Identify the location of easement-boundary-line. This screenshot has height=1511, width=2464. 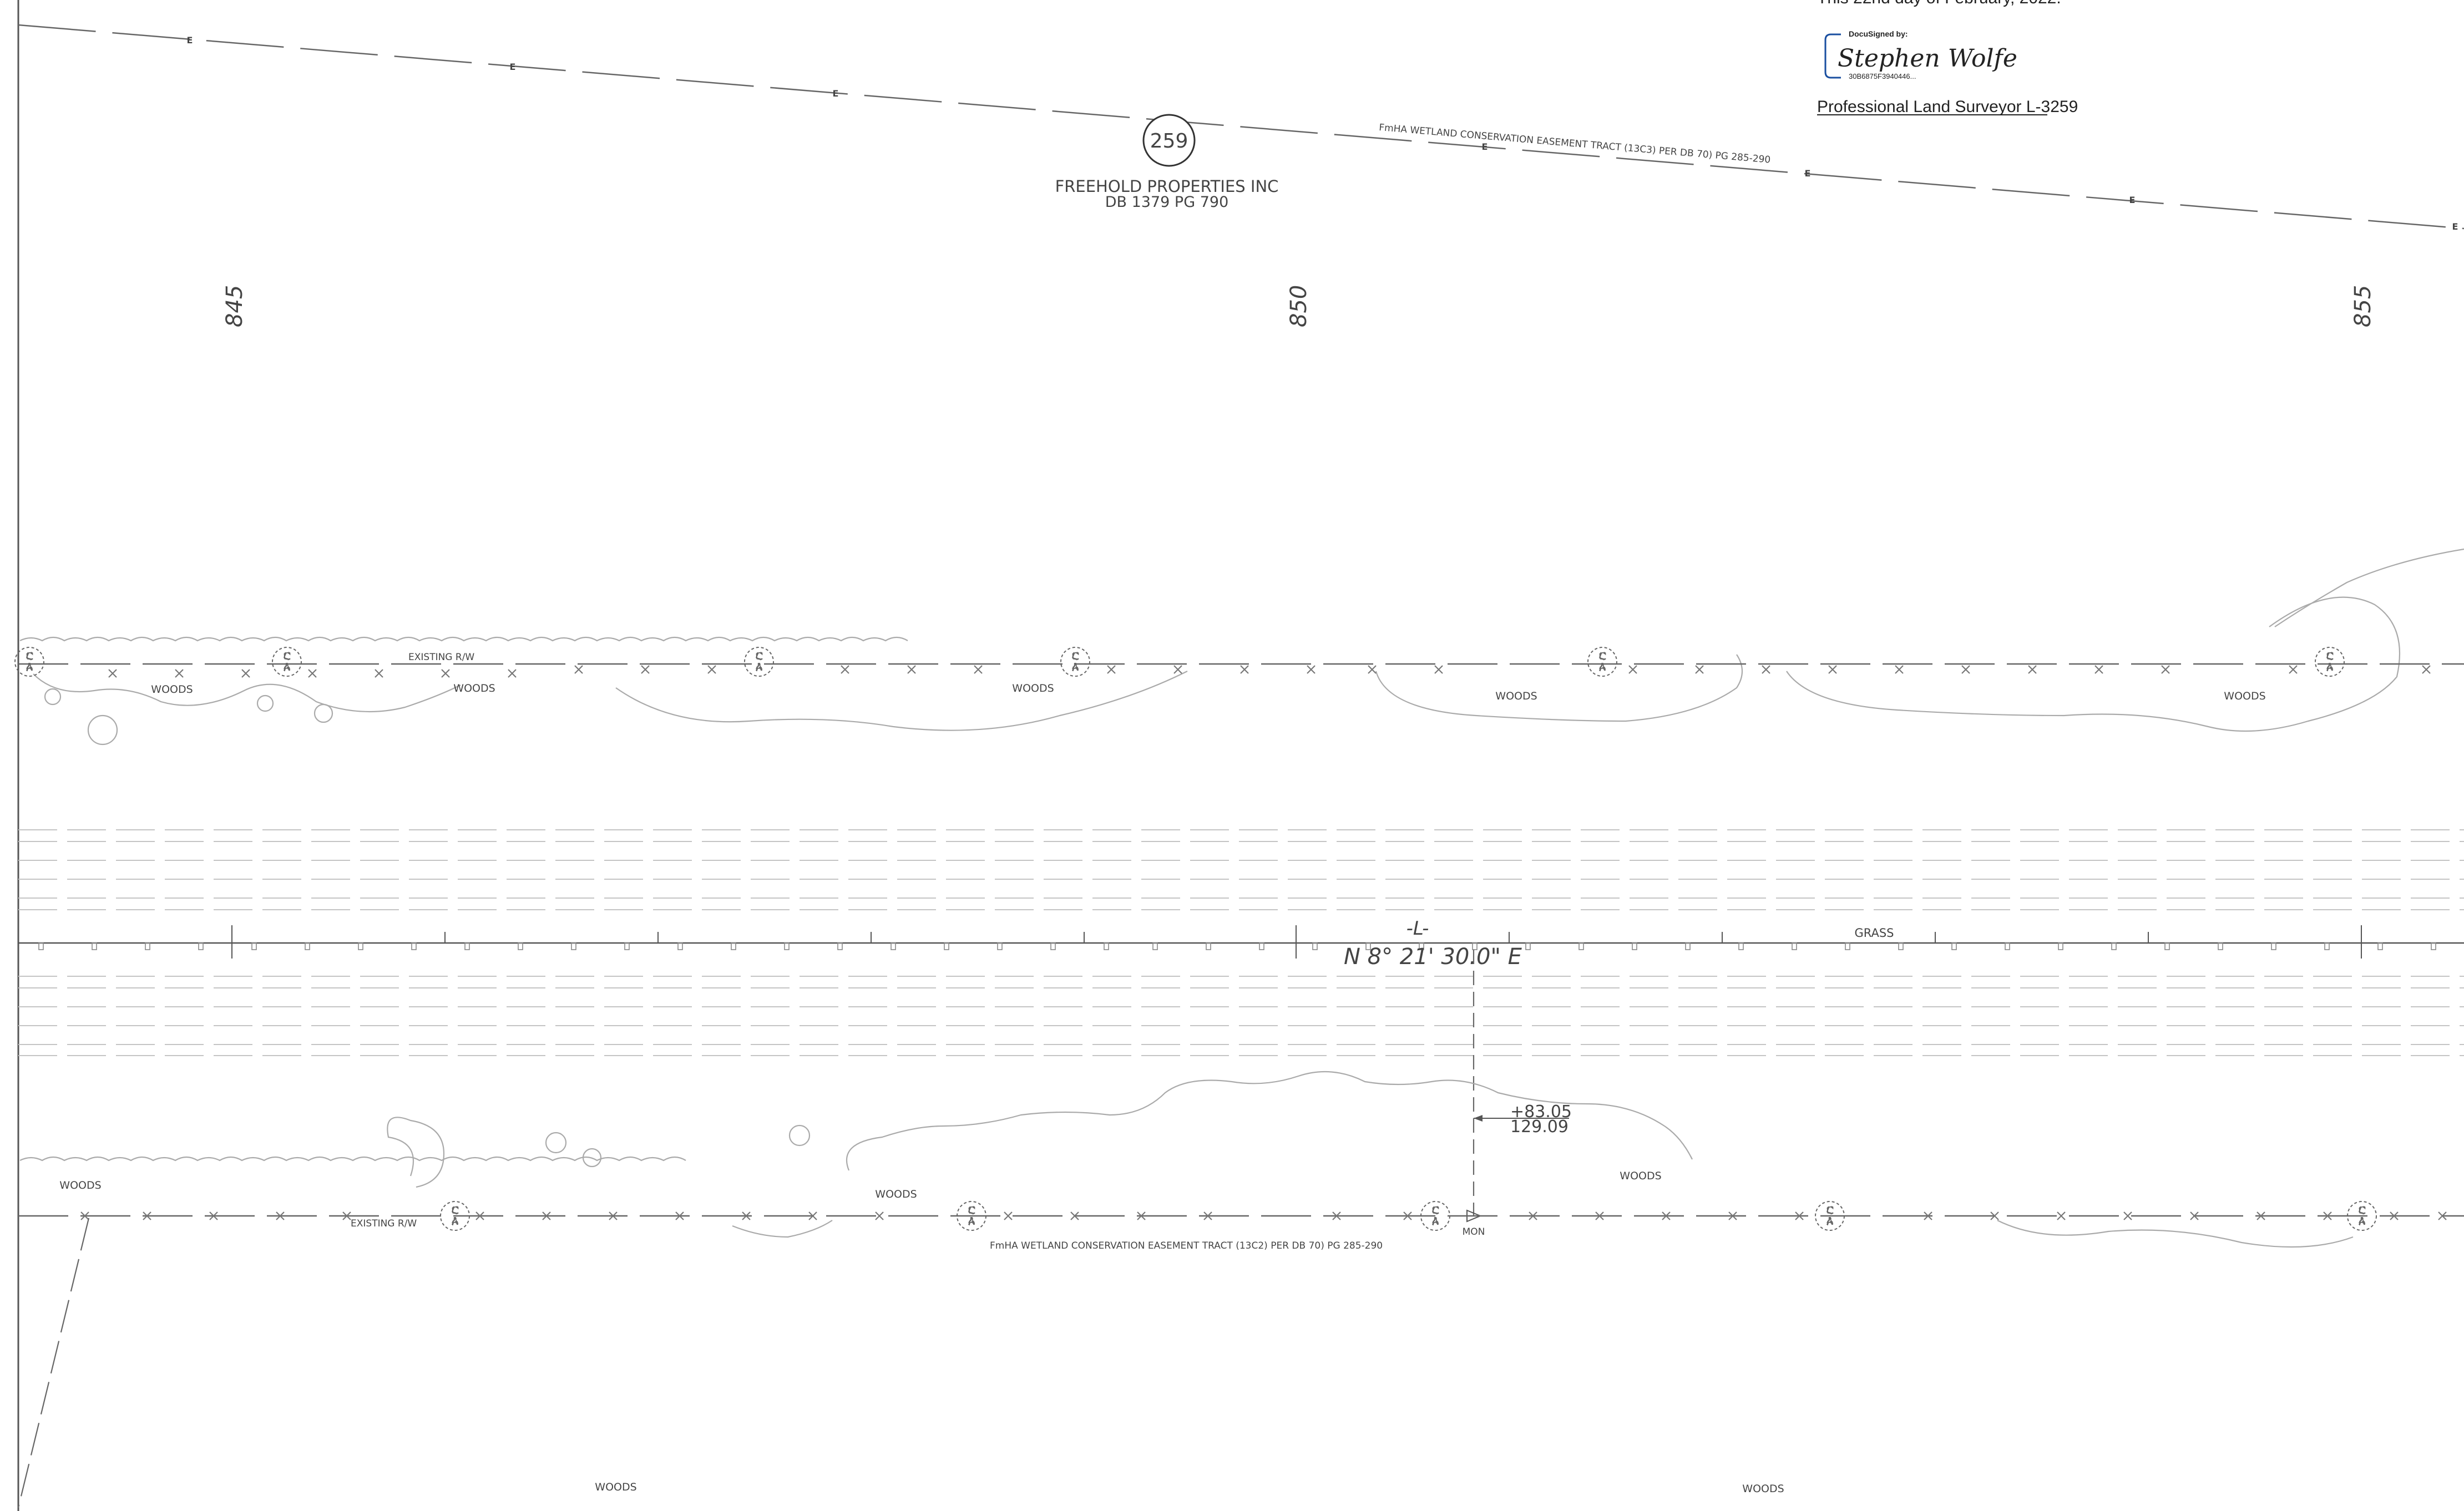
(1241, 127).